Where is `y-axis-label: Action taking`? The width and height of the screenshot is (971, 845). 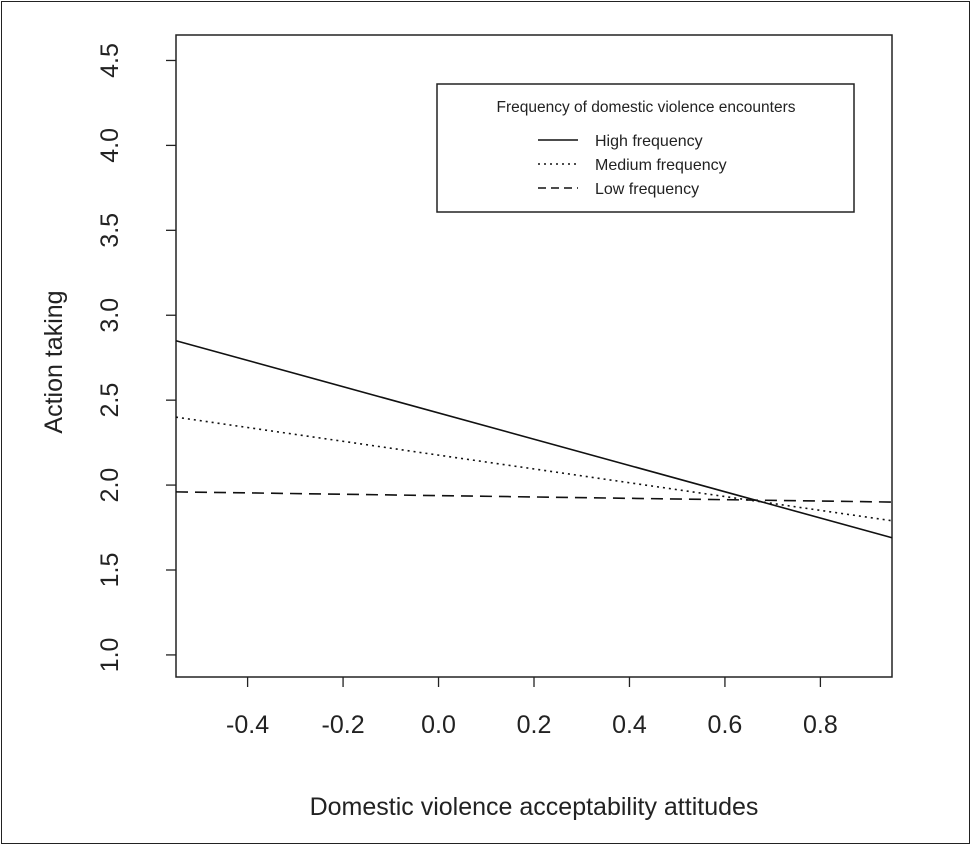 y-axis-label: Action taking is located at coordinates (54, 361).